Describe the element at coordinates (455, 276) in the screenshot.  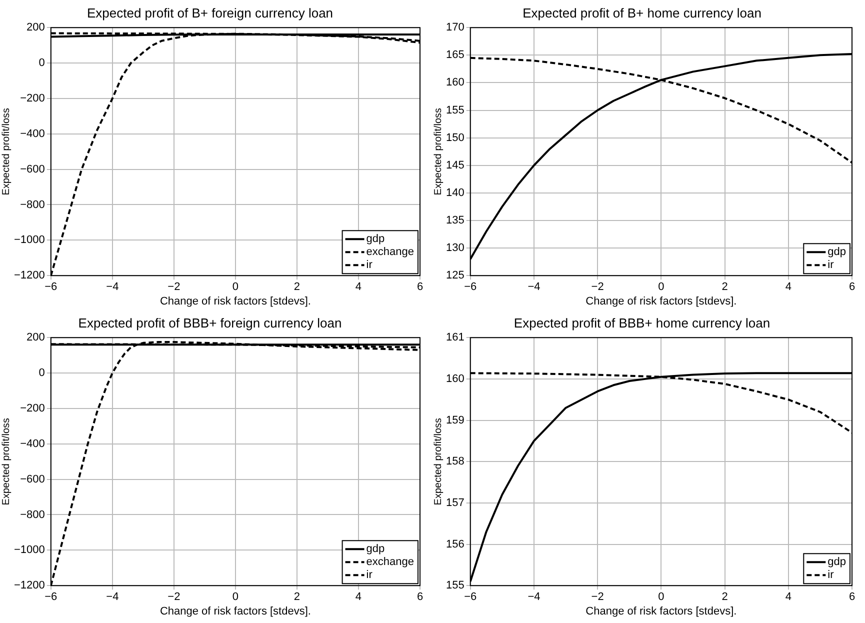
I see `y-tick-label: 125` at that location.